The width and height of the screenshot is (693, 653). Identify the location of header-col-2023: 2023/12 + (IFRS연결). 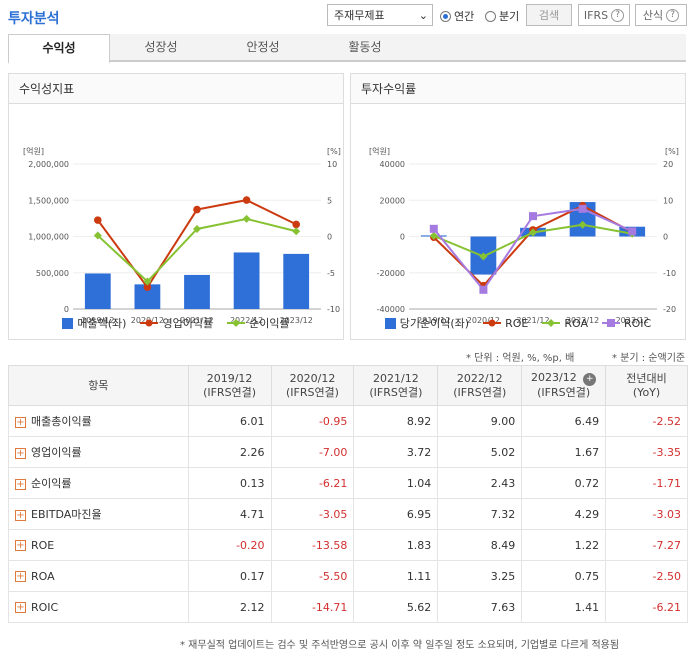
(564, 385).